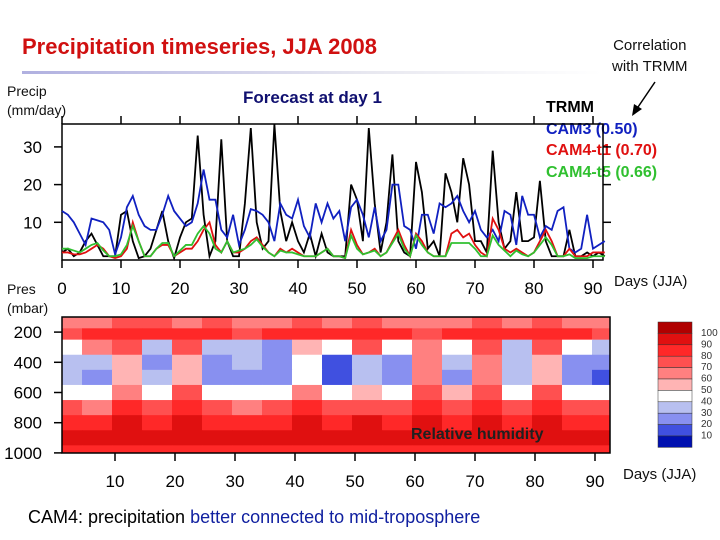 The height and width of the screenshot is (540, 720). Describe the element at coordinates (37, 110) in the screenshot. I see `precip-ylabel-line2: (mm/day)` at that location.